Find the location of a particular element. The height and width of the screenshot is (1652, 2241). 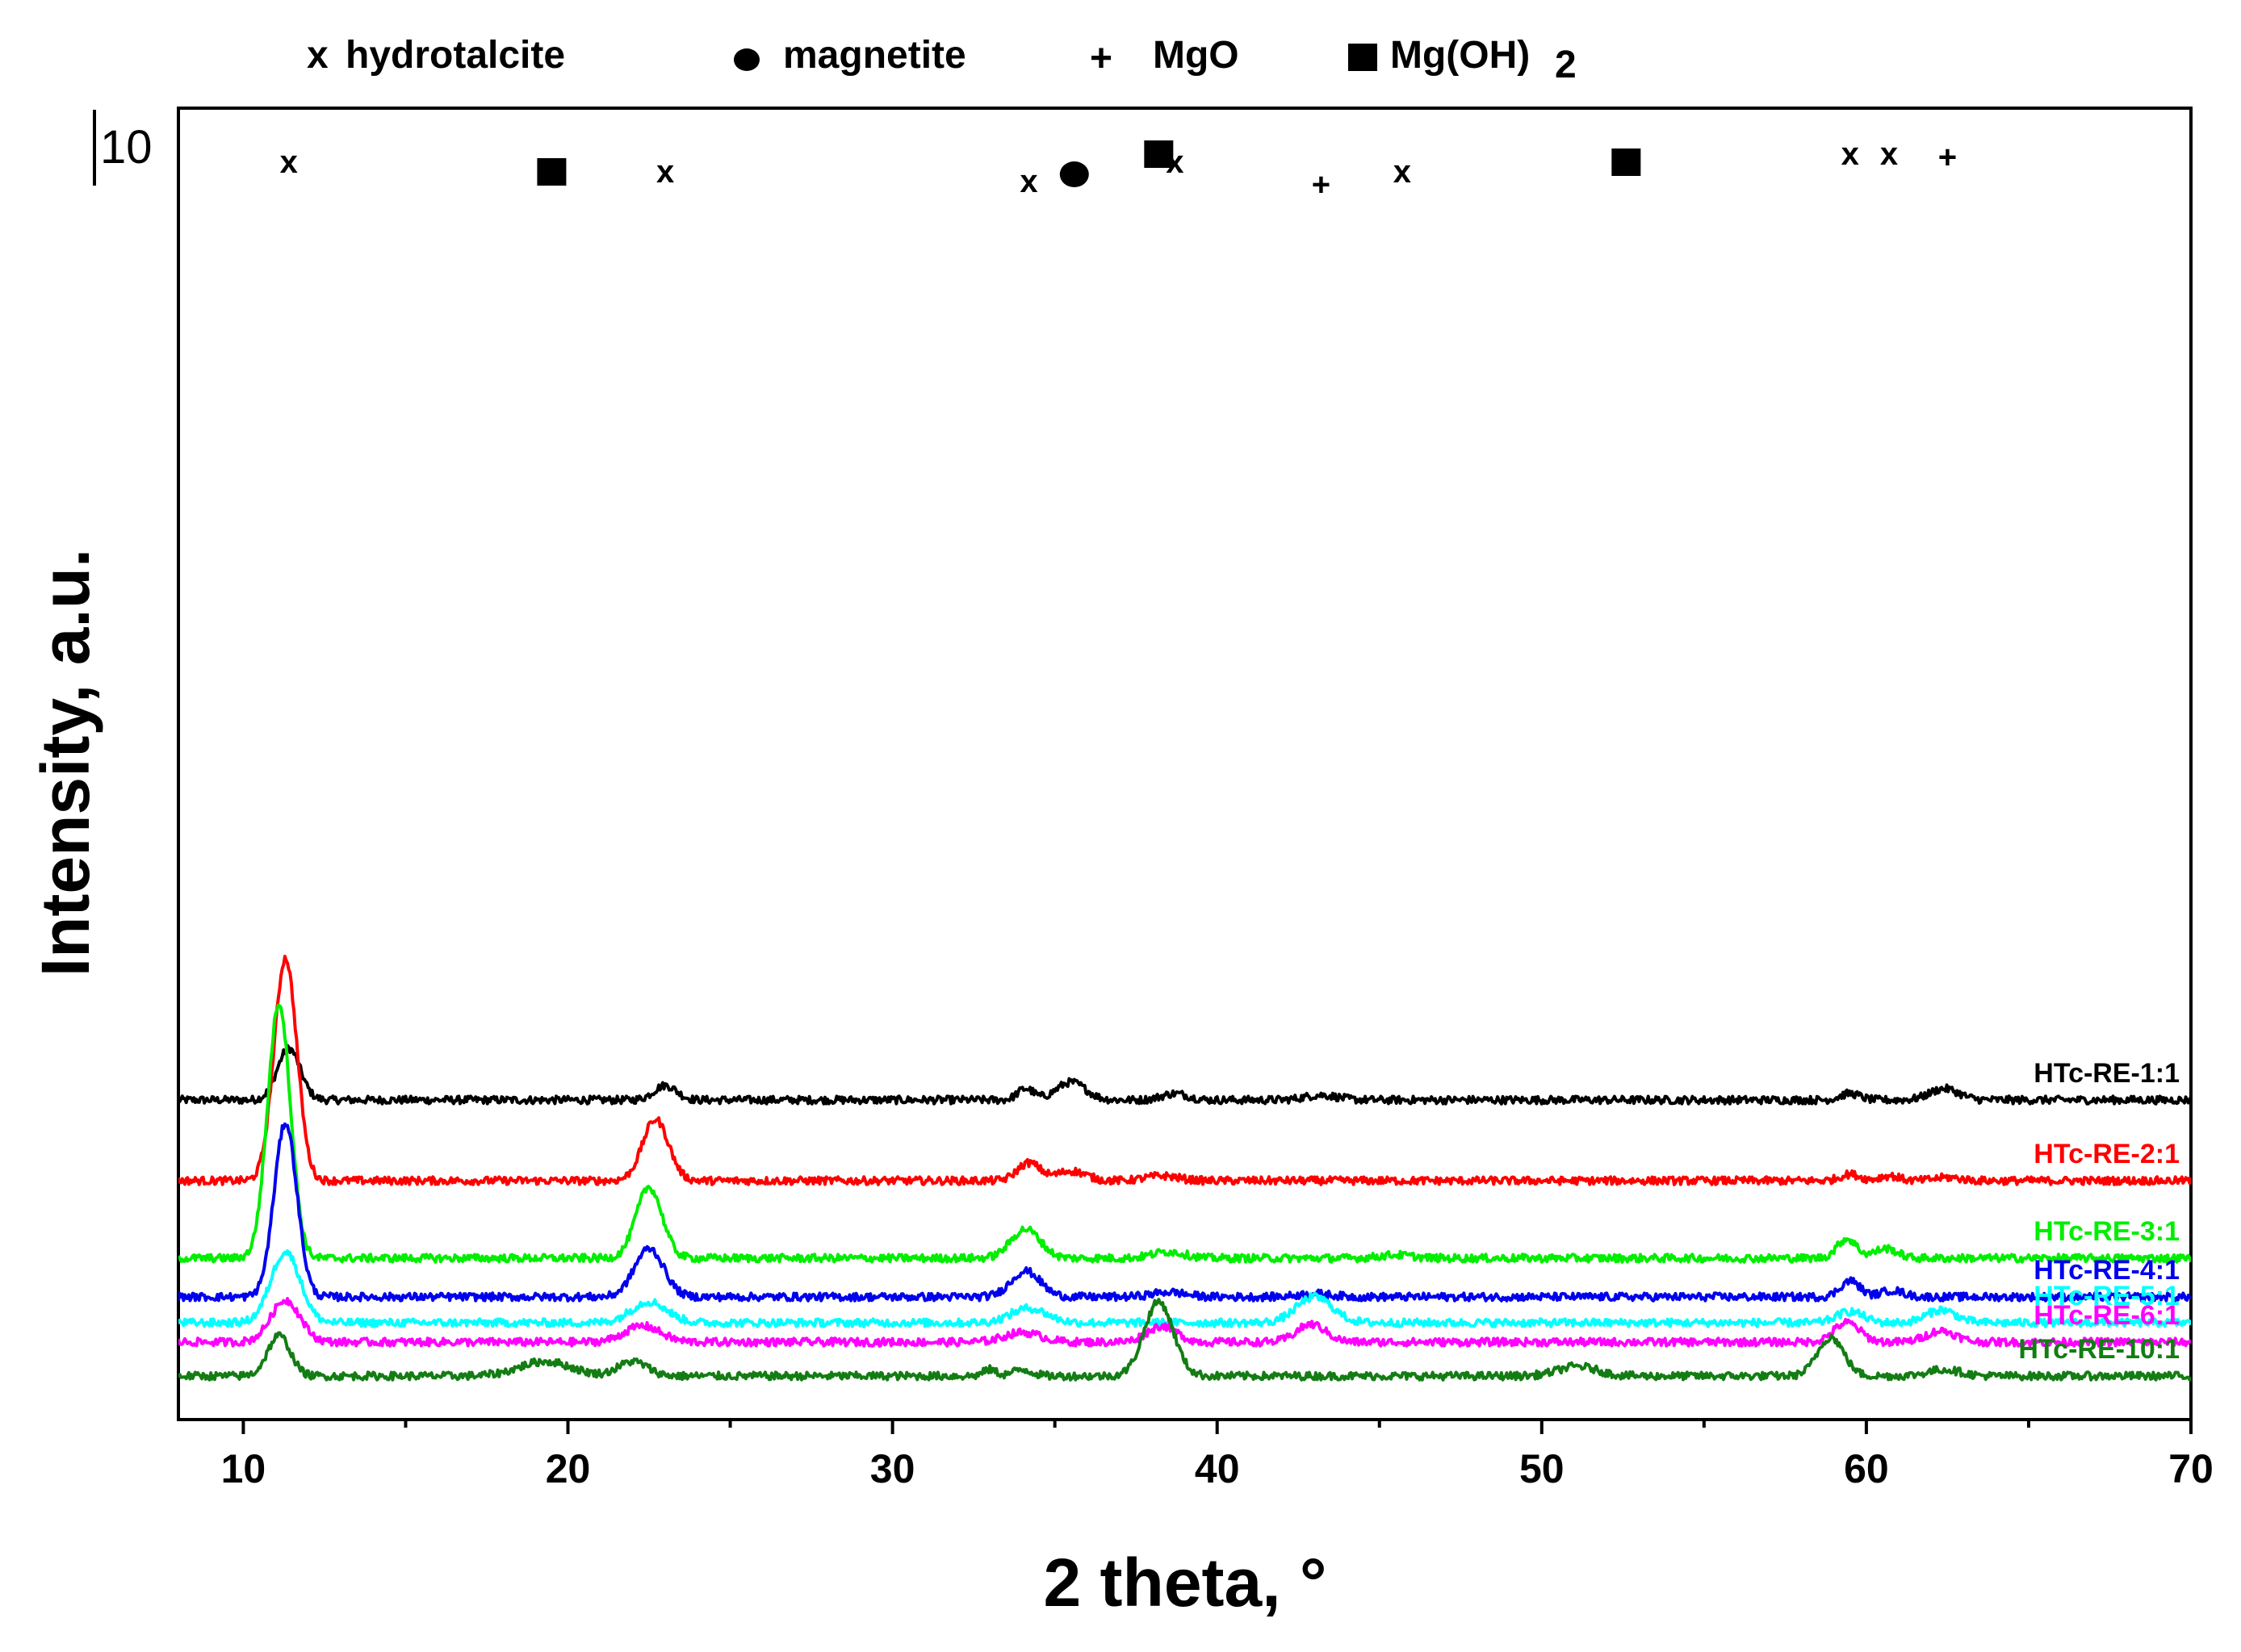

series-label-4: HTc-RE-4:1 is located at coordinates (2107, 1270).